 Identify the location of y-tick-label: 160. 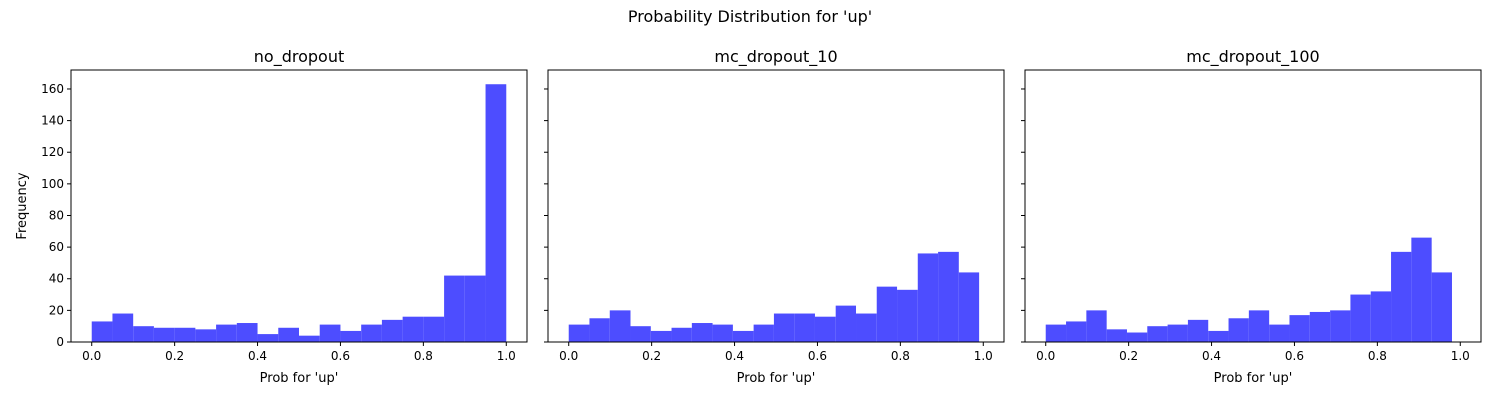
(52, 89).